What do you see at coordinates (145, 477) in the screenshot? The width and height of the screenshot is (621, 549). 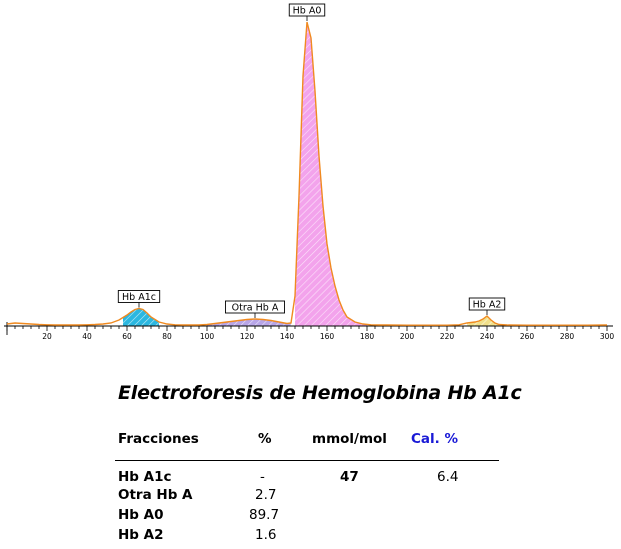 I see `row-name: Hb A1c` at bounding box center [145, 477].